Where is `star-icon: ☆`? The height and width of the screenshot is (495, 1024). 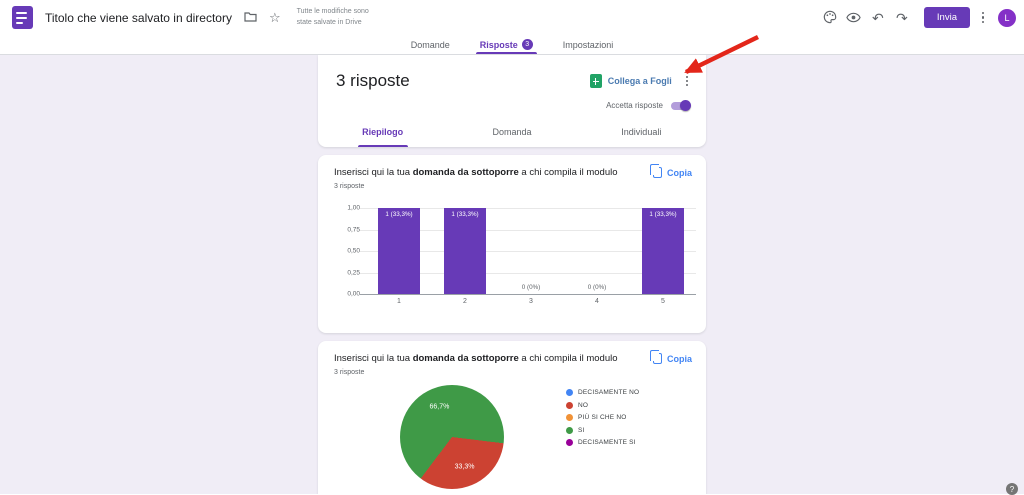
star-icon: ☆ is located at coordinates (274, 17).